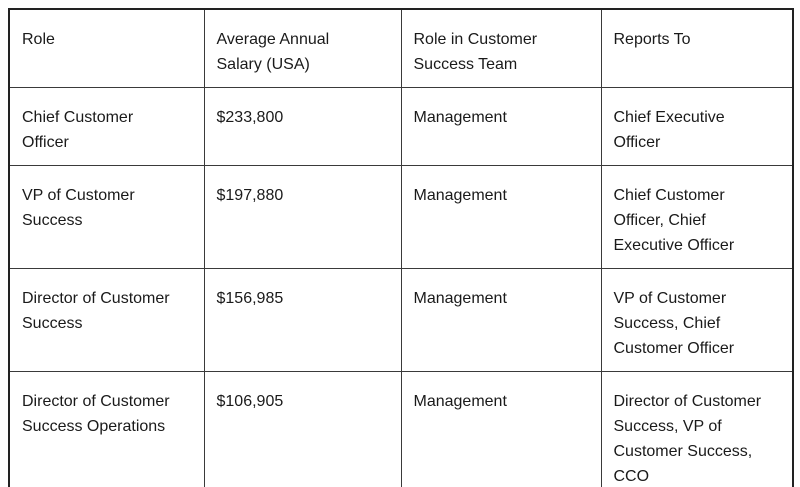 The width and height of the screenshot is (800, 487). I want to click on cell-text: Director of Customer Success Operations, so click(96, 414).